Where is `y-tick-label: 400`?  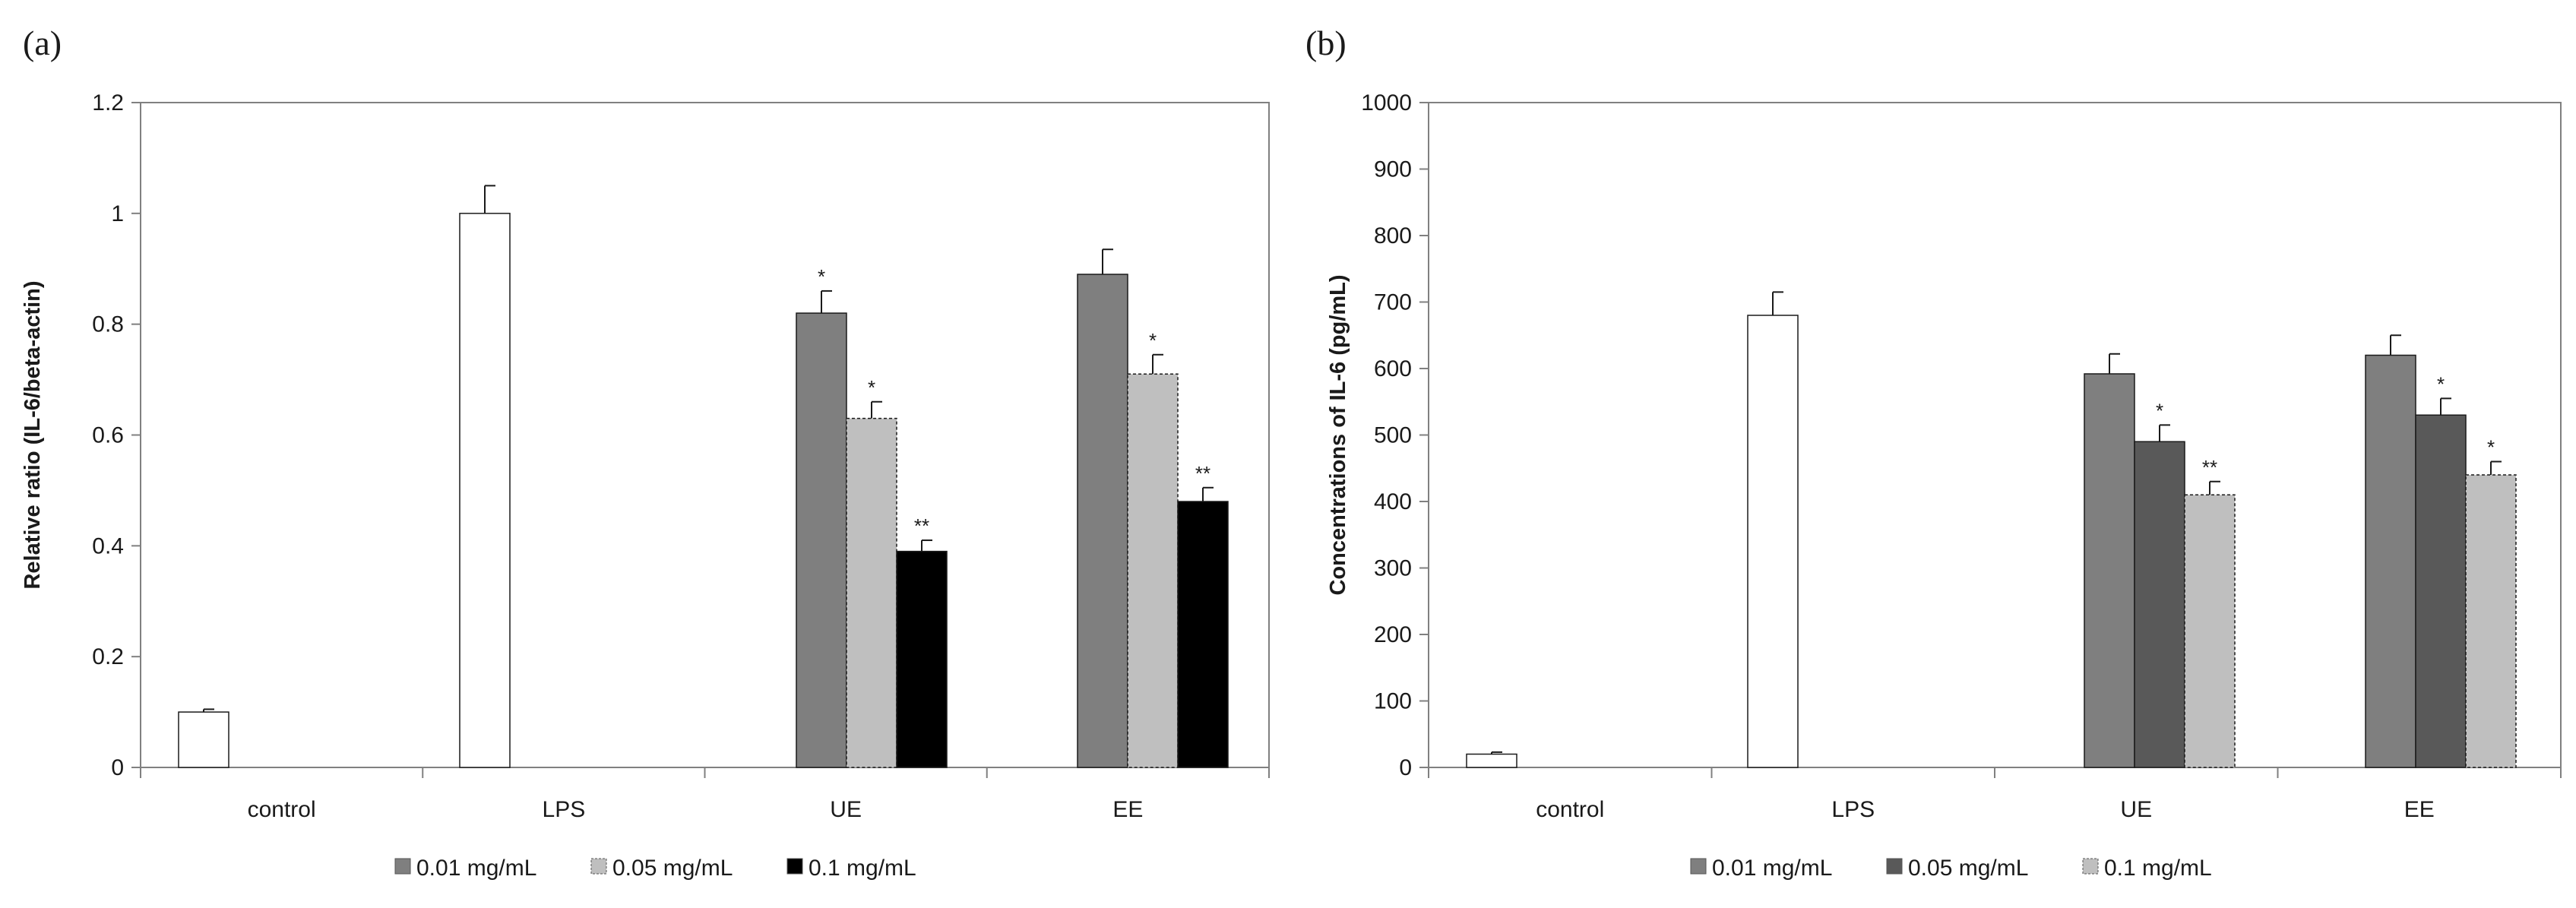 y-tick-label: 400 is located at coordinates (1393, 501).